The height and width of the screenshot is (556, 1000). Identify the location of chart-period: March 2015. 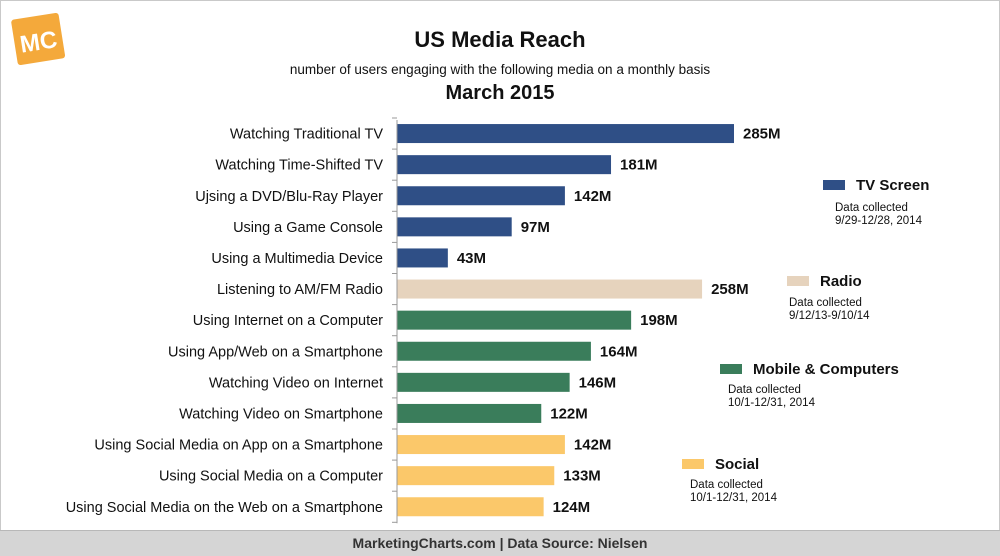
(500, 93).